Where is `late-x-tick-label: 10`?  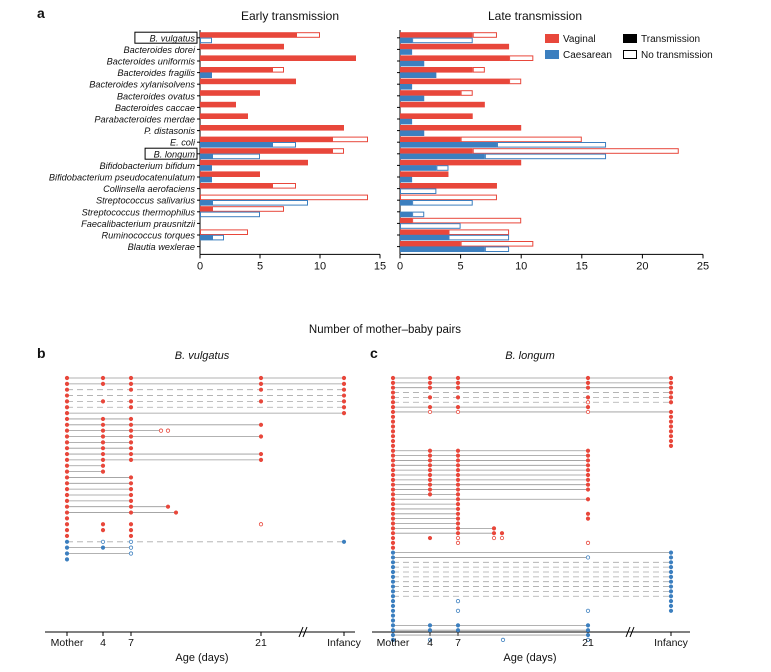 late-x-tick-label: 10 is located at coordinates (521, 266).